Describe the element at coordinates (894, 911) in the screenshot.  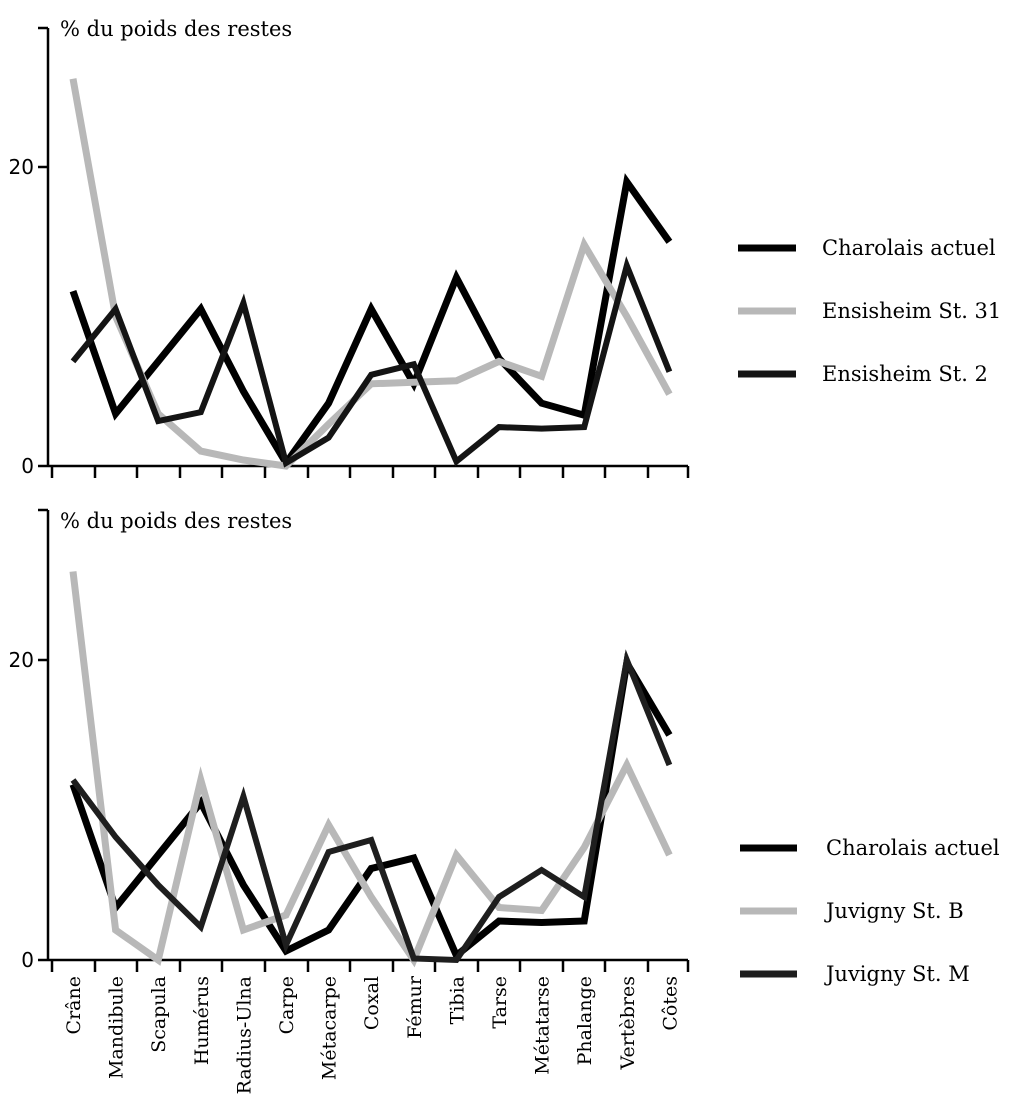
I see `legend-label-2: Juvigny St. B` at that location.